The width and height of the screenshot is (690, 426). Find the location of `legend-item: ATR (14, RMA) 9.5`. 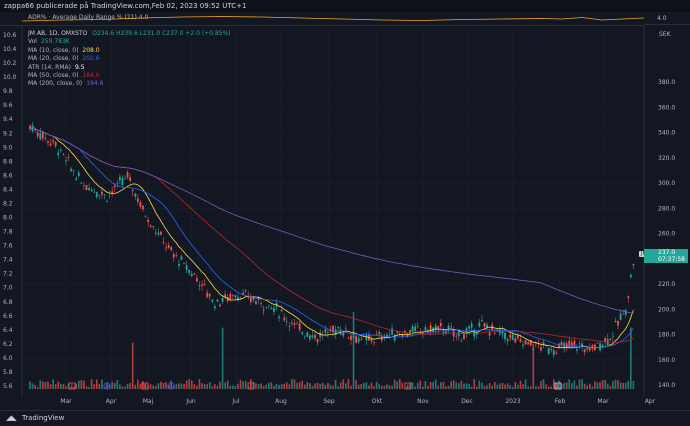

legend-item: ATR (14, RMA) 9.5 is located at coordinates (129, 68).